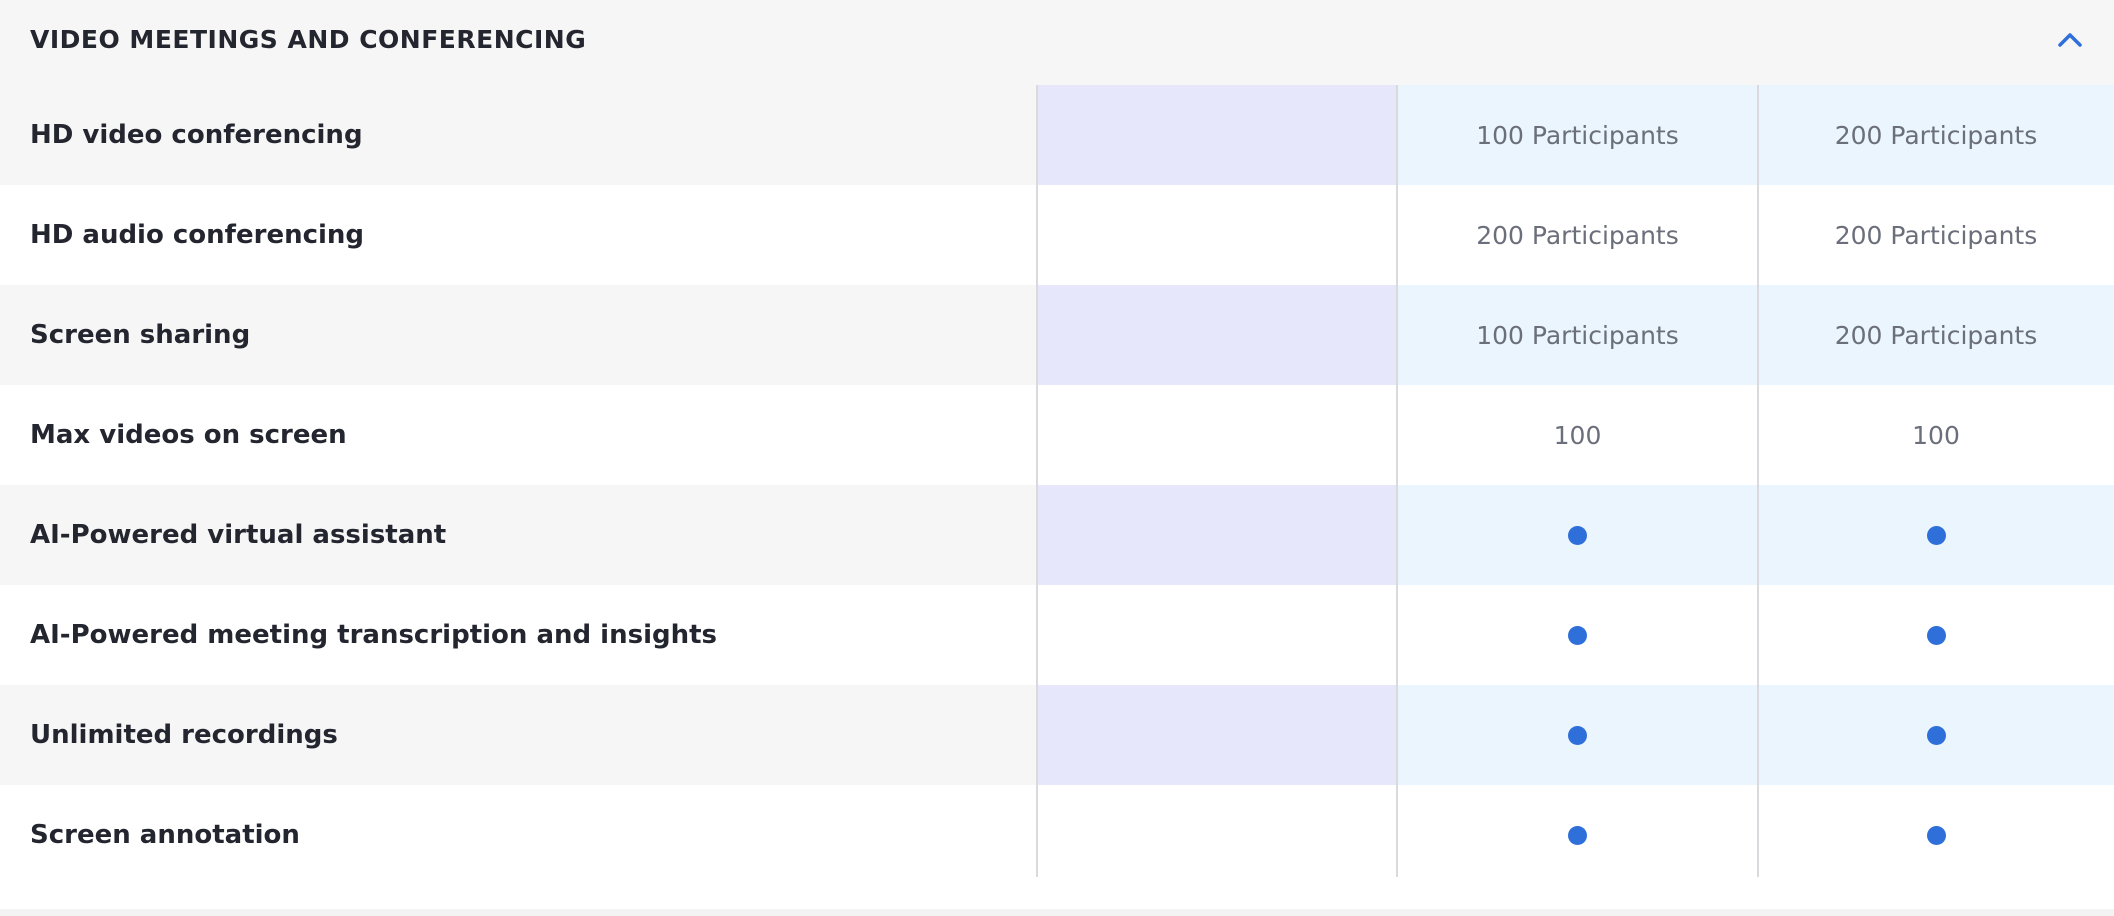 Image resolution: width=2114 pixels, height=916 pixels. I want to click on section-title: VIDEO MEETINGS AND CONFERENCING, so click(308, 39).